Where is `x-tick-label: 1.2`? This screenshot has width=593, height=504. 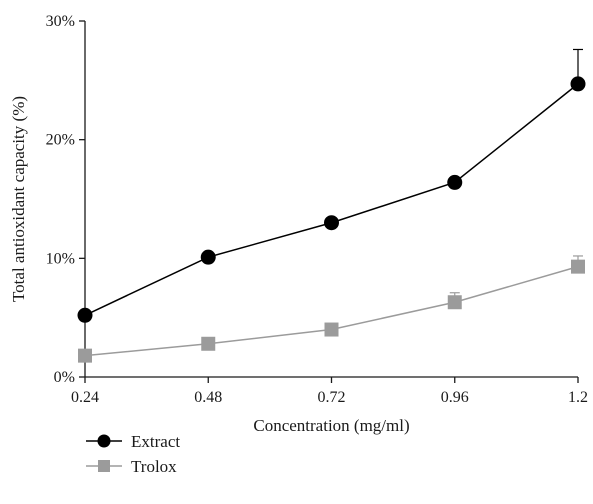
x-tick-label: 1.2 is located at coordinates (578, 397).